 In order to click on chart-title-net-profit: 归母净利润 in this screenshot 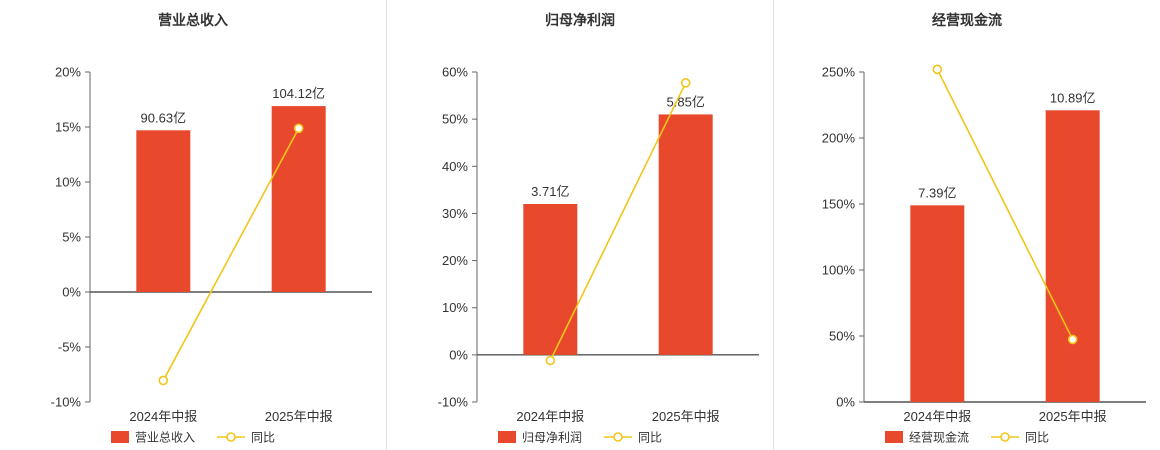, I will do `click(580, 20)`.